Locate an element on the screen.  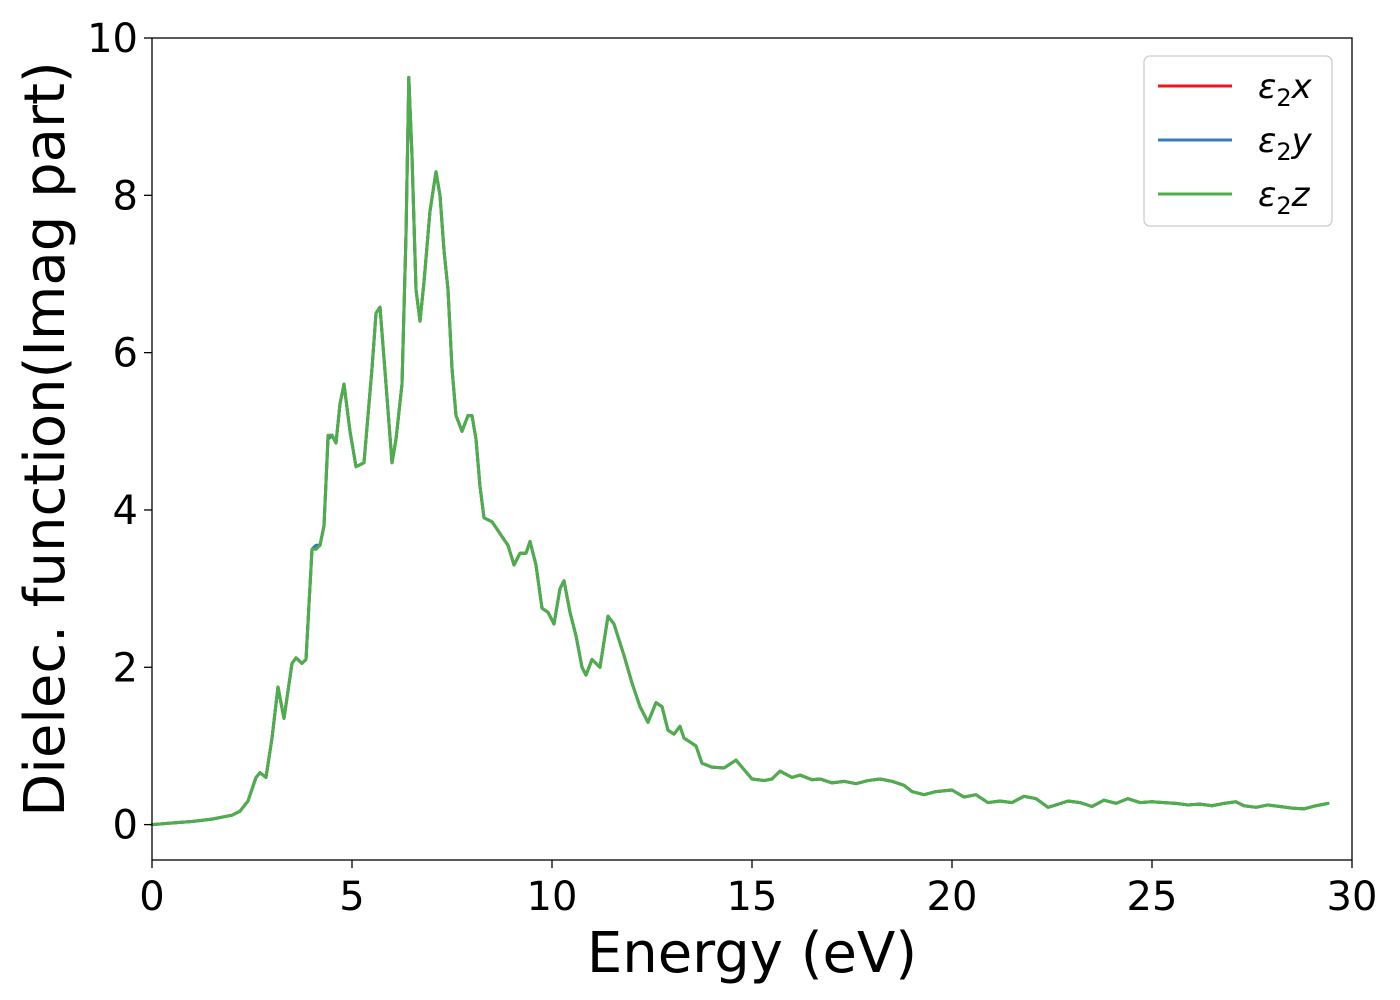
x-tick-label: 5 is located at coordinates (351, 897).